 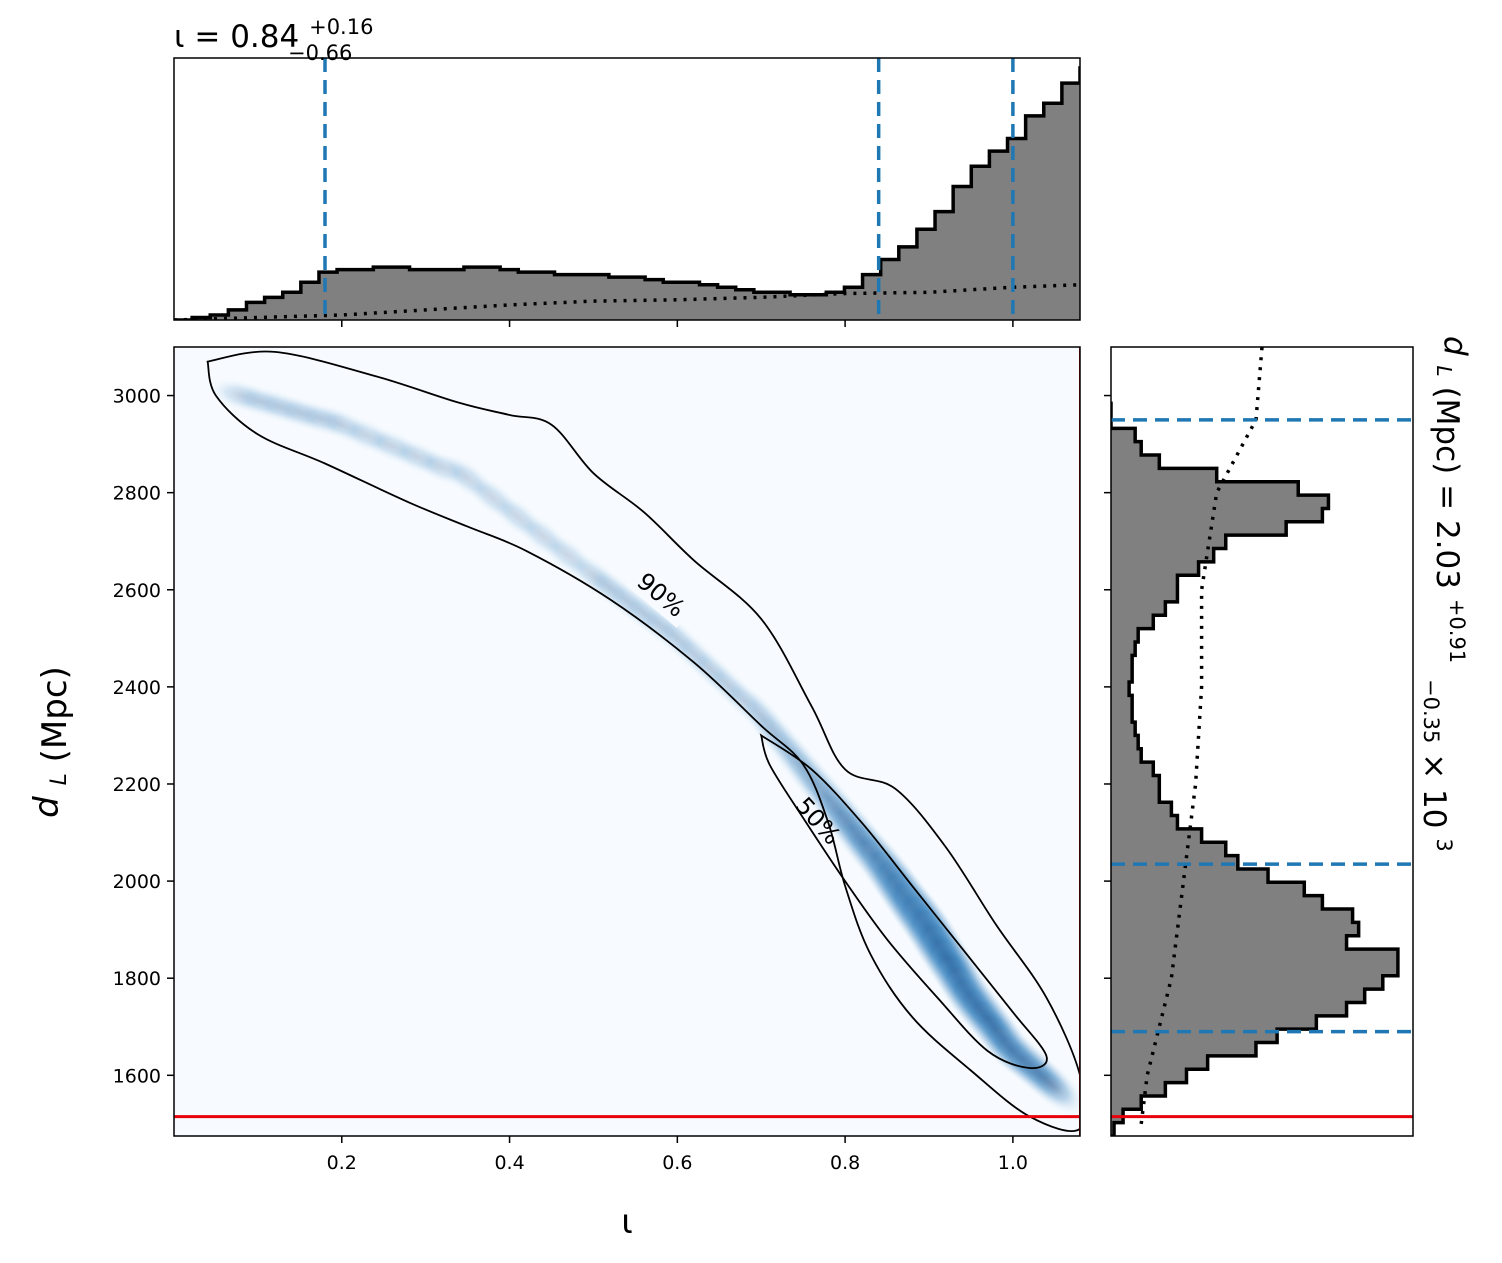 What do you see at coordinates (1455, 346) in the screenshot?
I see `distance-title-param: d` at bounding box center [1455, 346].